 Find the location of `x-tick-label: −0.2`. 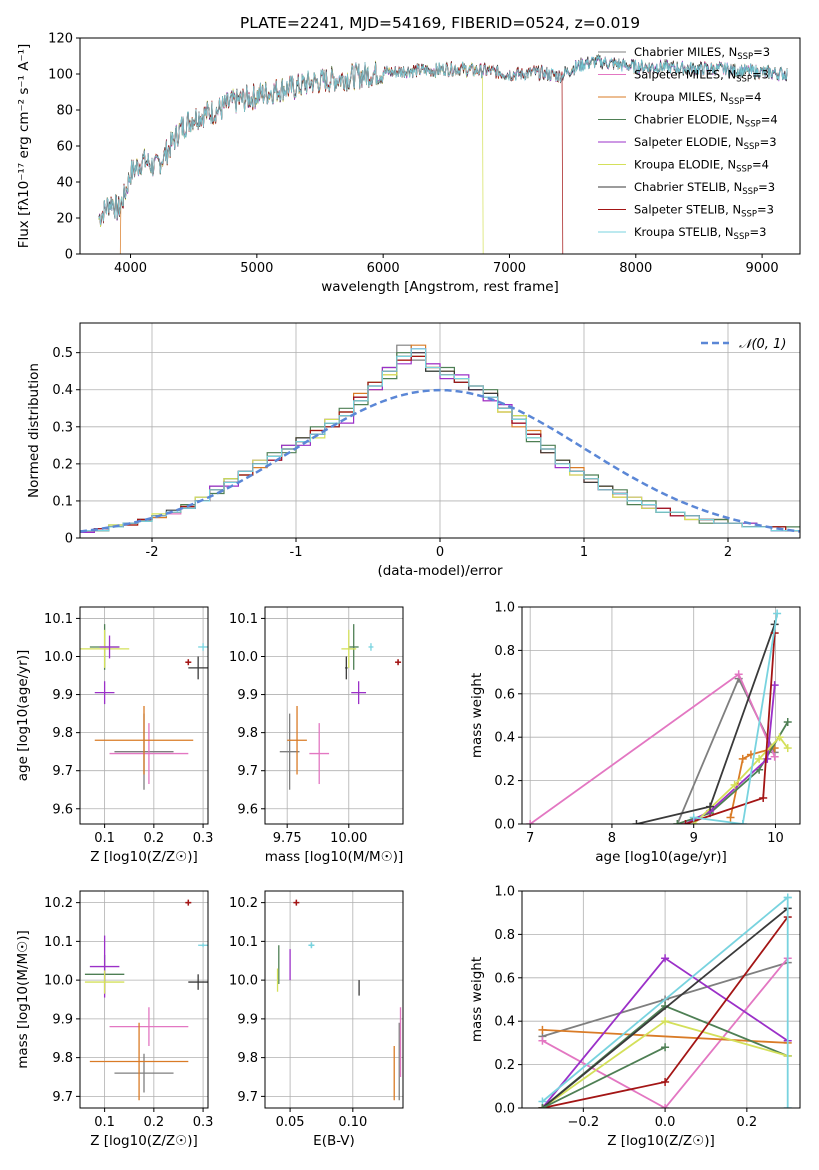

x-tick-label: −0.2 is located at coordinates (584, 1122).